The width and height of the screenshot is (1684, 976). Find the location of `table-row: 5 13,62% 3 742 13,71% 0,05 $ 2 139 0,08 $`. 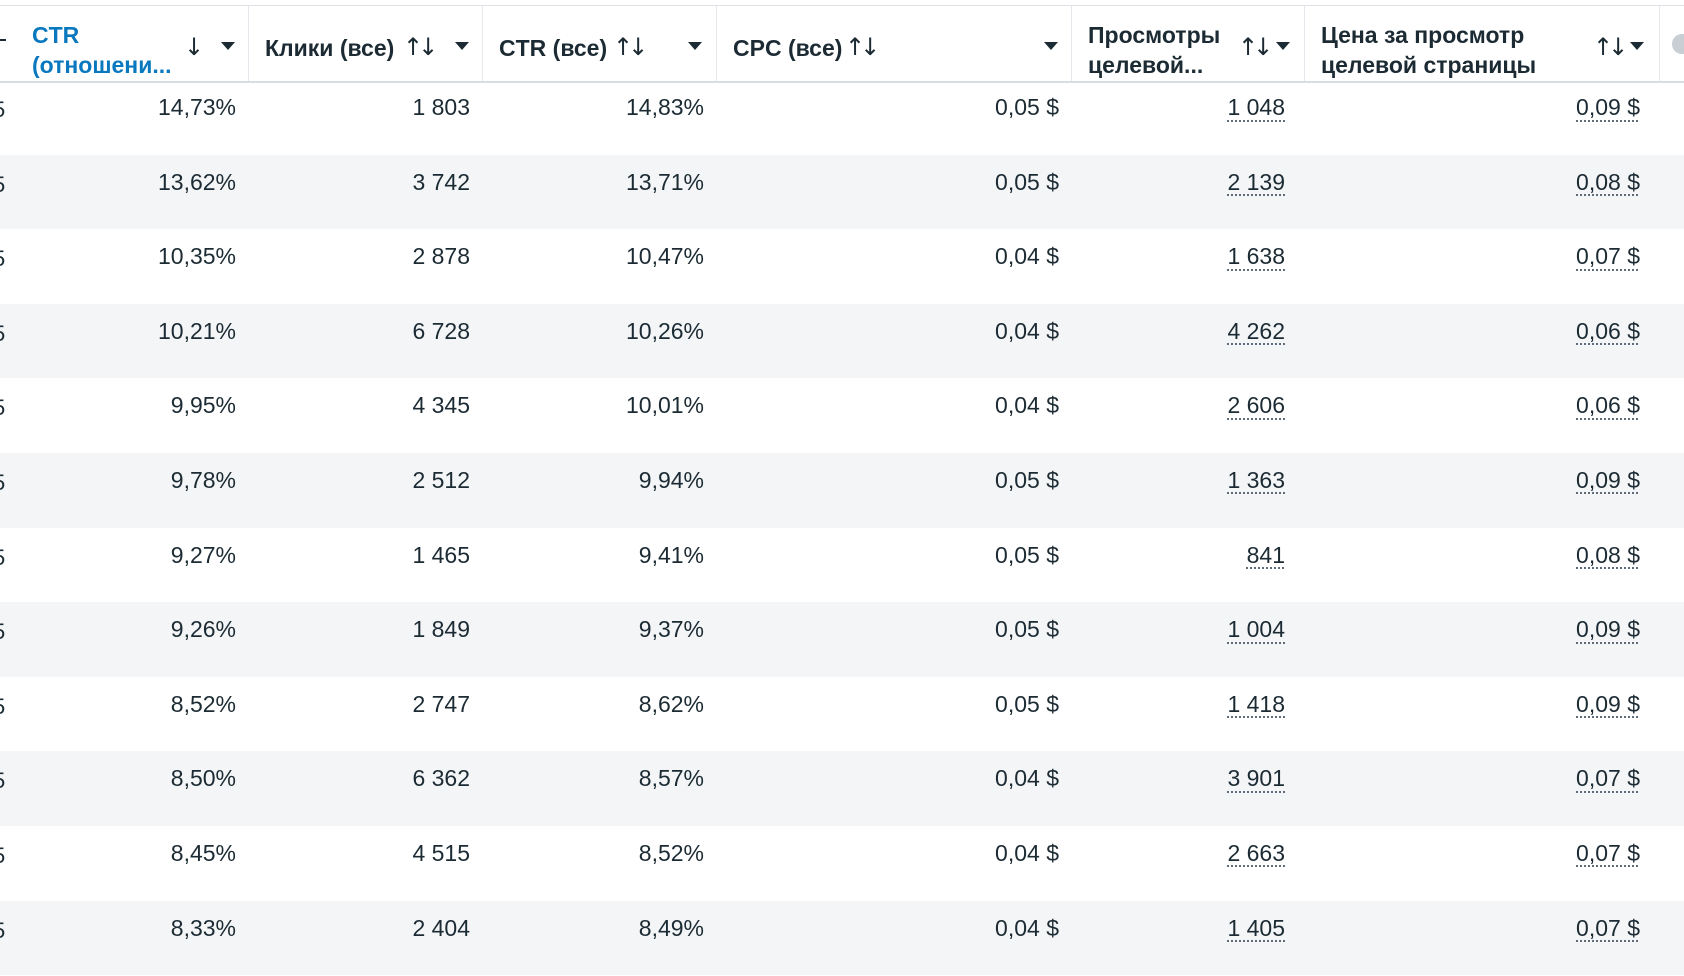

table-row: 5 13,62% 3 742 13,71% 0,05 $ 2 139 0,08 $ is located at coordinates (842, 192).